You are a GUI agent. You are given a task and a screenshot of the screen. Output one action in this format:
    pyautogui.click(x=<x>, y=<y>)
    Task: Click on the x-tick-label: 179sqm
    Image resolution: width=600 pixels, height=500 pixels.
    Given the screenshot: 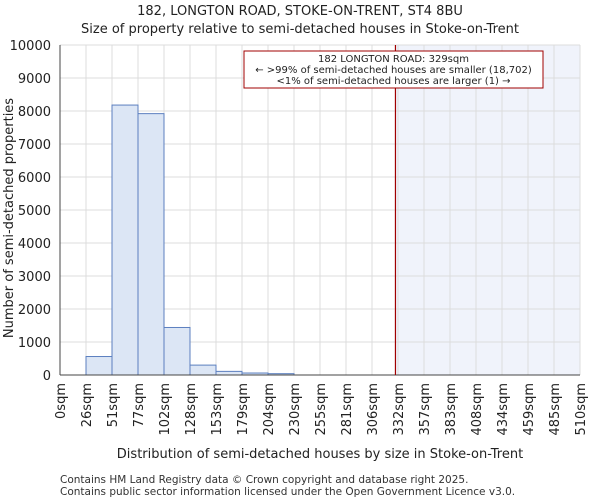 What is the action you would take?
    pyautogui.click(x=243, y=409)
    